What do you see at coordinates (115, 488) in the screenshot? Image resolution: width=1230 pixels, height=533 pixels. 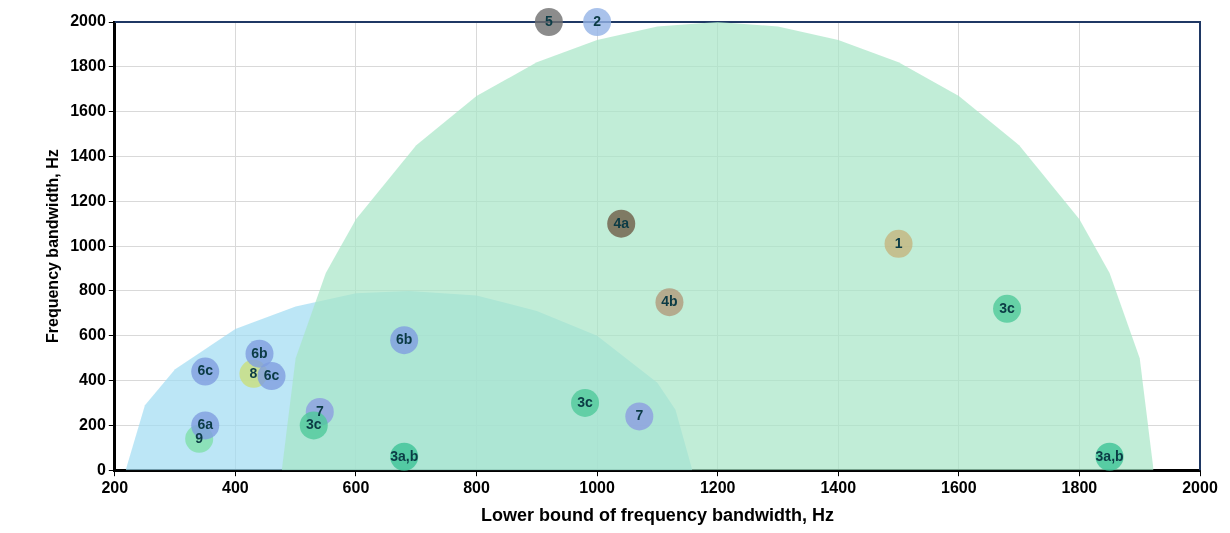 I see `x-tick-label: 200` at bounding box center [115, 488].